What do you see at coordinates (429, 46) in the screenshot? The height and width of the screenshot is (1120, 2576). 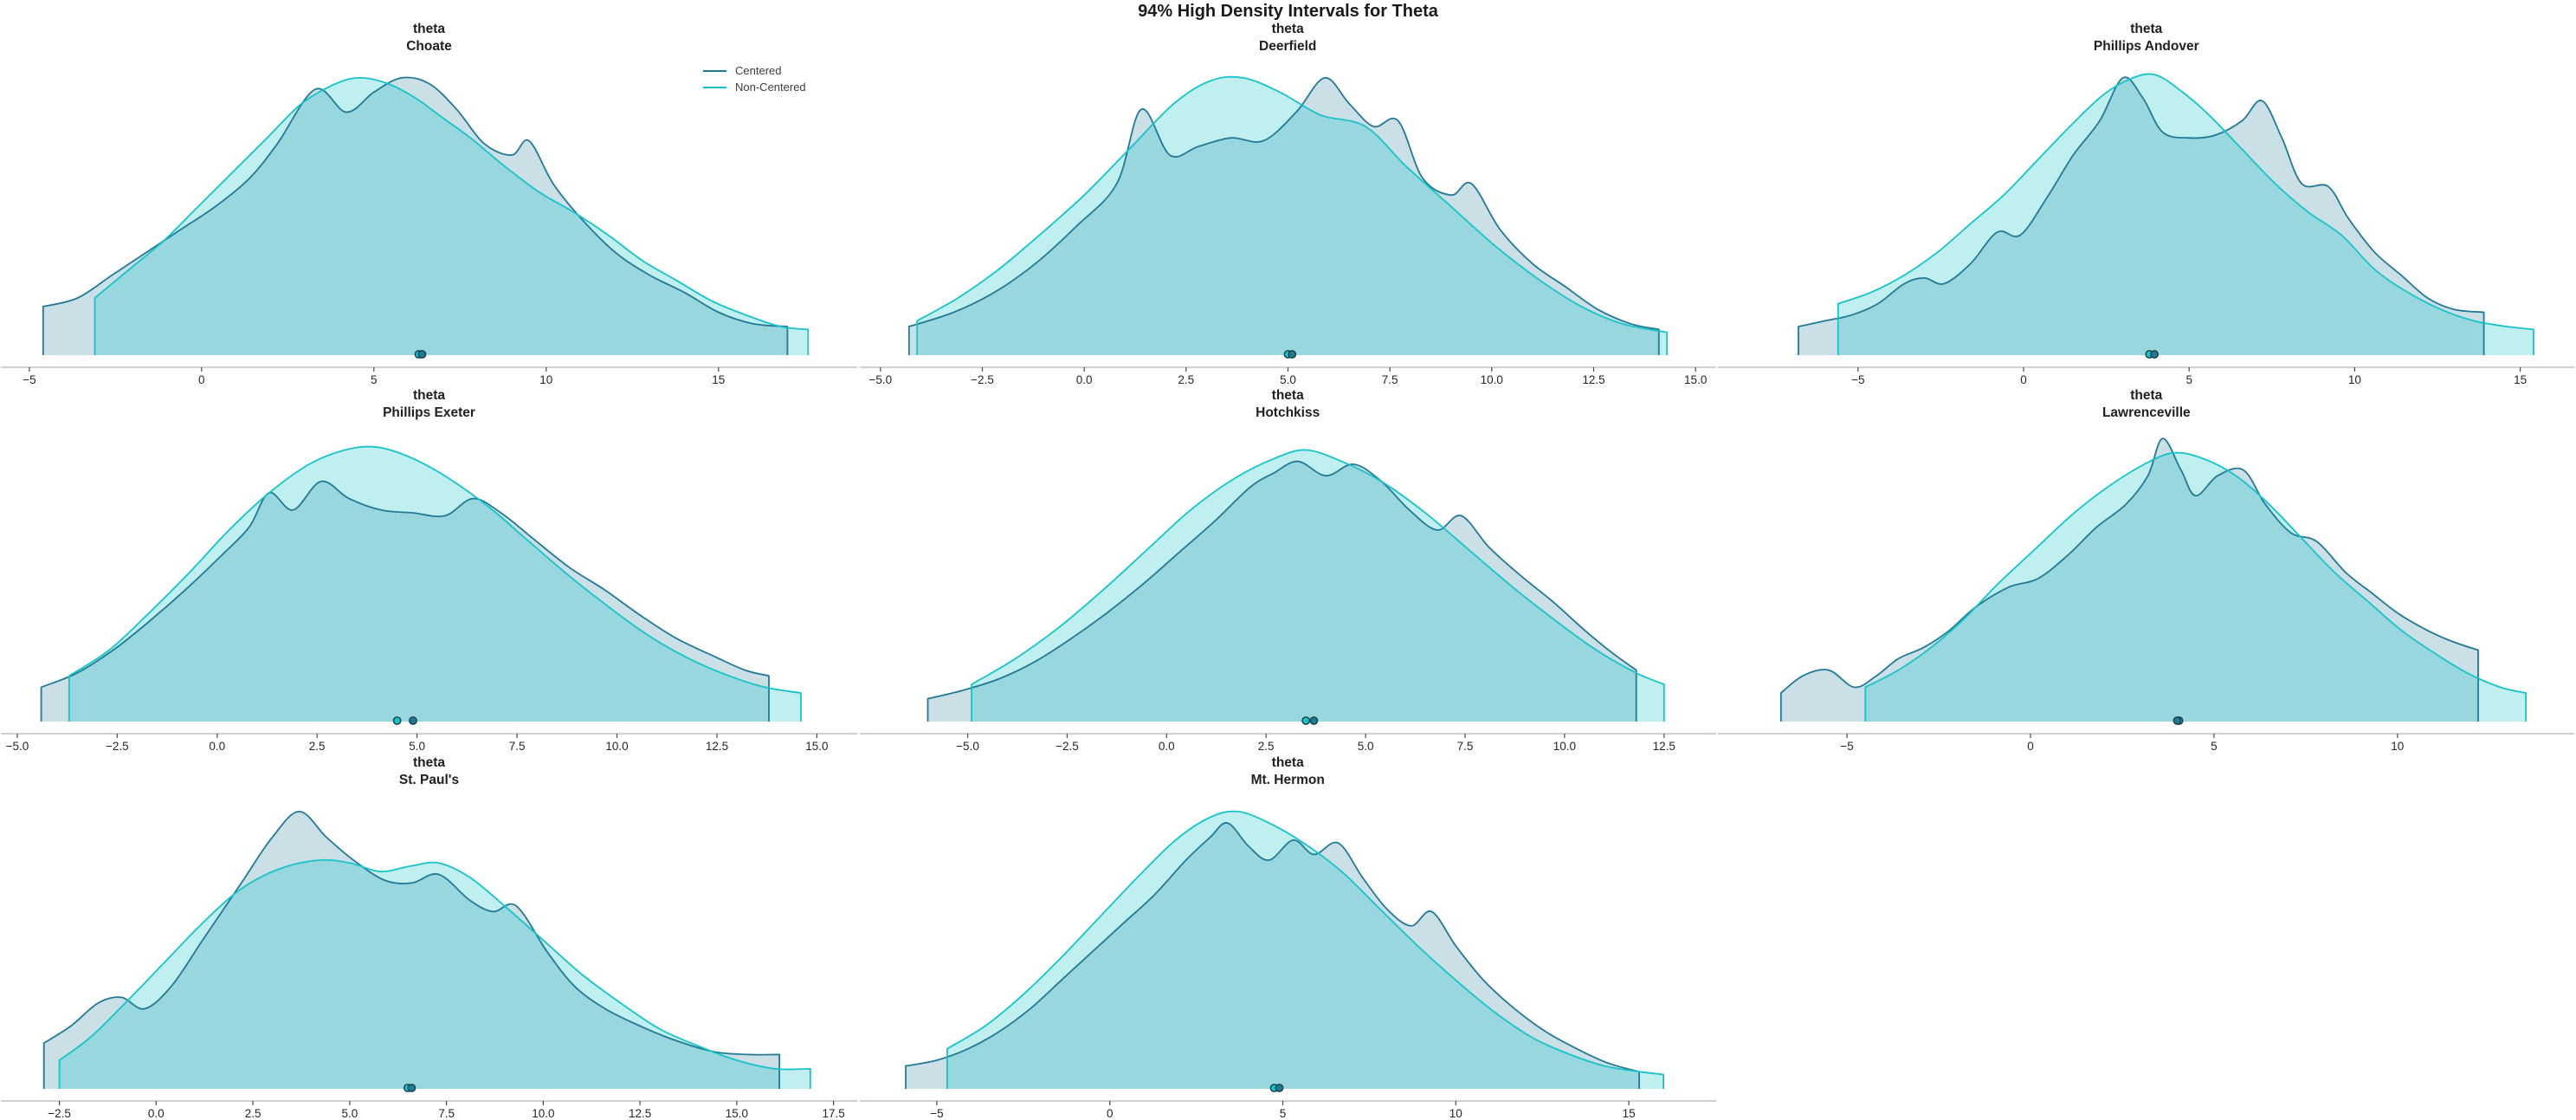 I see `subplot-school-label: Choate` at bounding box center [429, 46].